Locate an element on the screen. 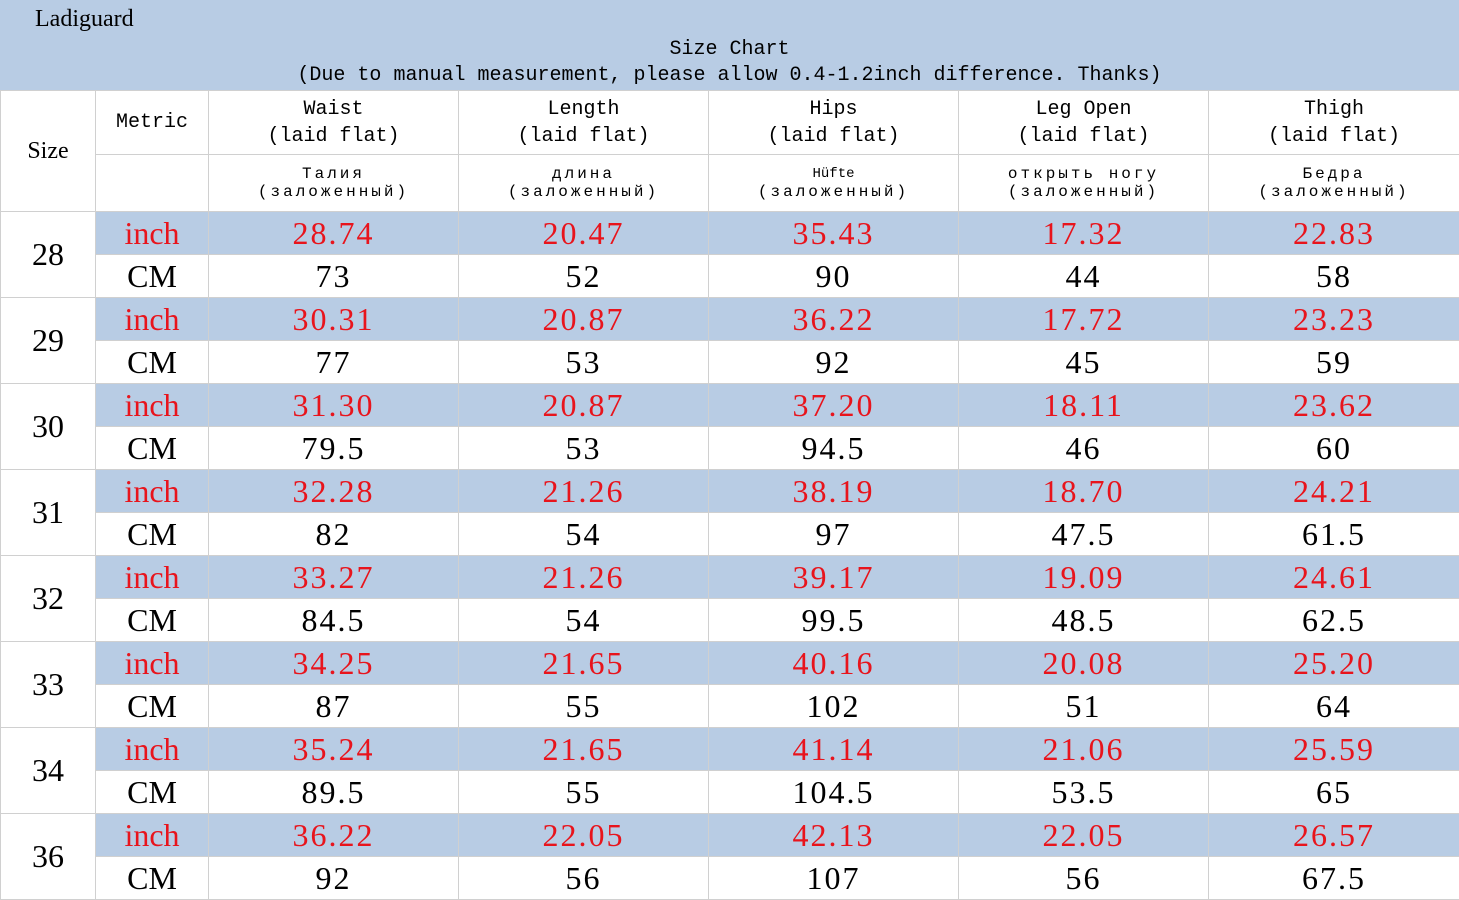 This screenshot has width=1459, height=900. inch-value-cell: 31.30 is located at coordinates (333, 405).